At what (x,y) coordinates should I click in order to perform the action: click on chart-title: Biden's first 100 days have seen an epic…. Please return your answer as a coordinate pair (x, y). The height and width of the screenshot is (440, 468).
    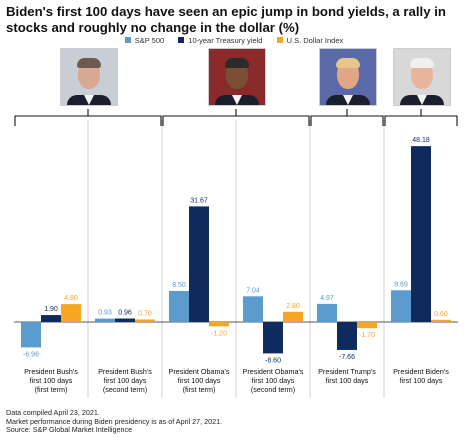
    Looking at the image, I should click on (226, 19).